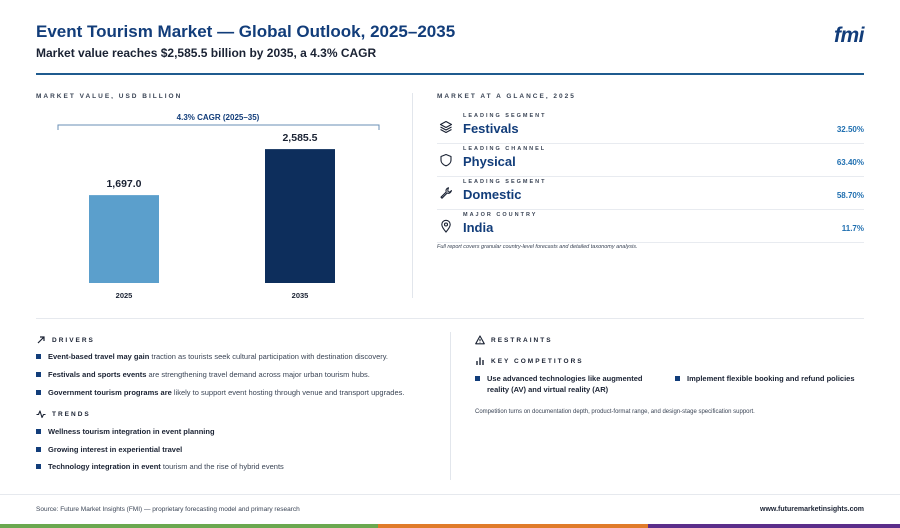 Image resolution: width=900 pixels, height=528 pixels. I want to click on warning-icon, so click(480, 340).